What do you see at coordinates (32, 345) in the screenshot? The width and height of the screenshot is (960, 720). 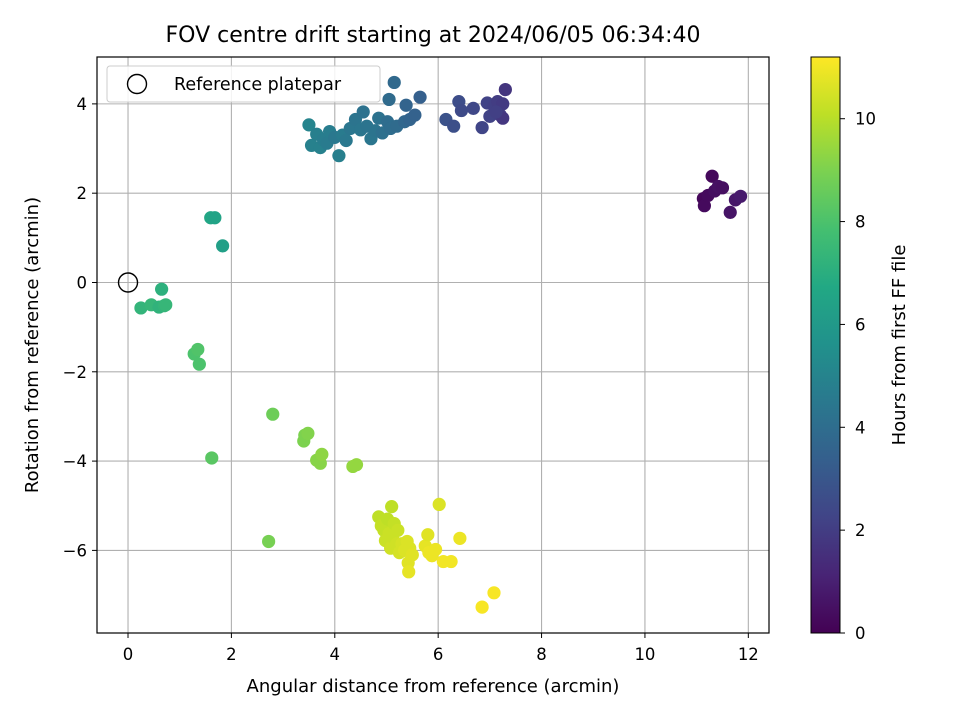 I see `y-axis-label: Rotation from reference (arcmin)` at bounding box center [32, 345].